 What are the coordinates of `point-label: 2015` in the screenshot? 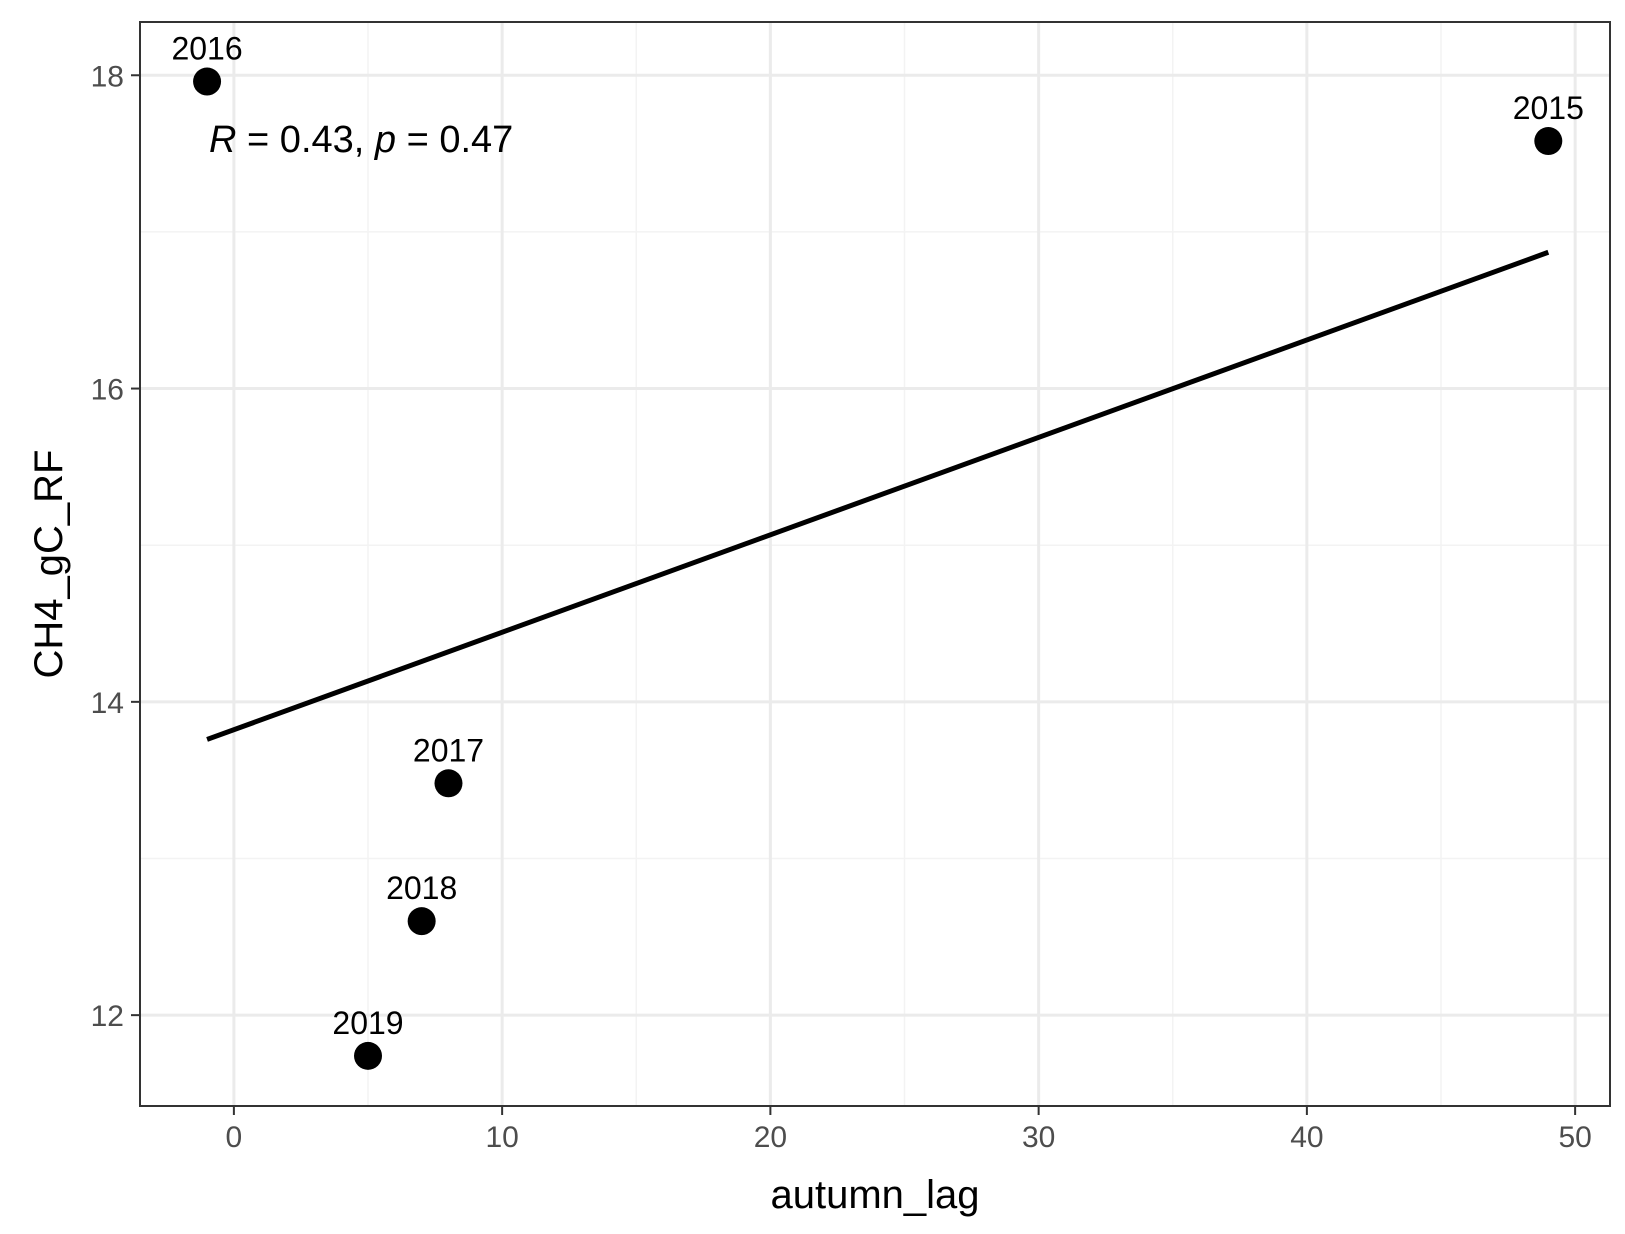 It's located at (1548, 108).